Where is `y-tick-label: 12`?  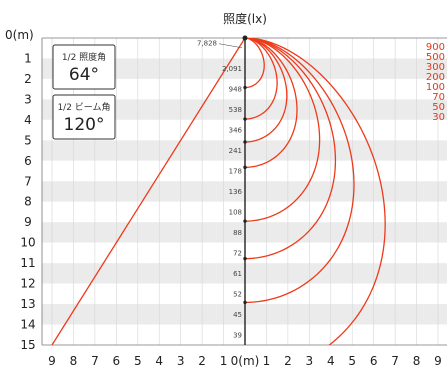 y-tick-label: 12 is located at coordinates (27, 284).